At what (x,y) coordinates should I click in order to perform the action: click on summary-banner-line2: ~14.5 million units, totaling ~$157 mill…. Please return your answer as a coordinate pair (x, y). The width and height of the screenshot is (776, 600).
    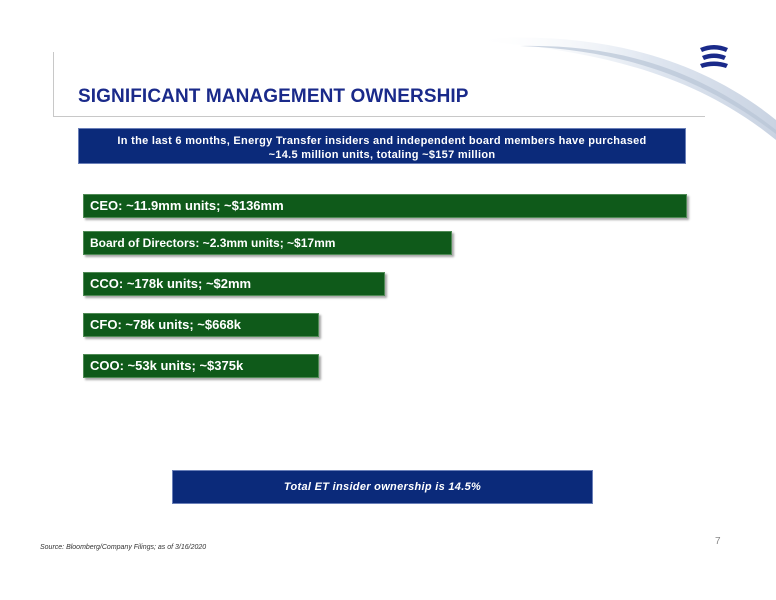
    Looking at the image, I should click on (382, 155).